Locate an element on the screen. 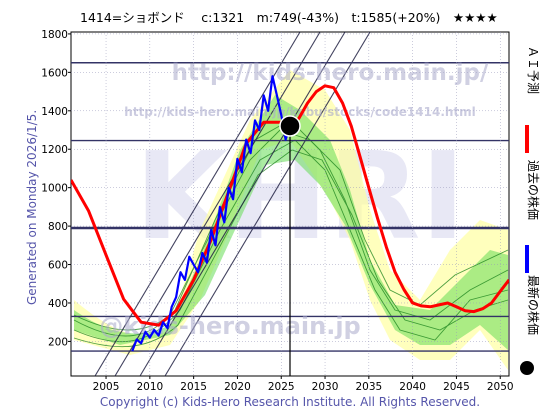 The image size is (560, 420). x-tick-label-2010: 2010 is located at coordinates (149, 387).